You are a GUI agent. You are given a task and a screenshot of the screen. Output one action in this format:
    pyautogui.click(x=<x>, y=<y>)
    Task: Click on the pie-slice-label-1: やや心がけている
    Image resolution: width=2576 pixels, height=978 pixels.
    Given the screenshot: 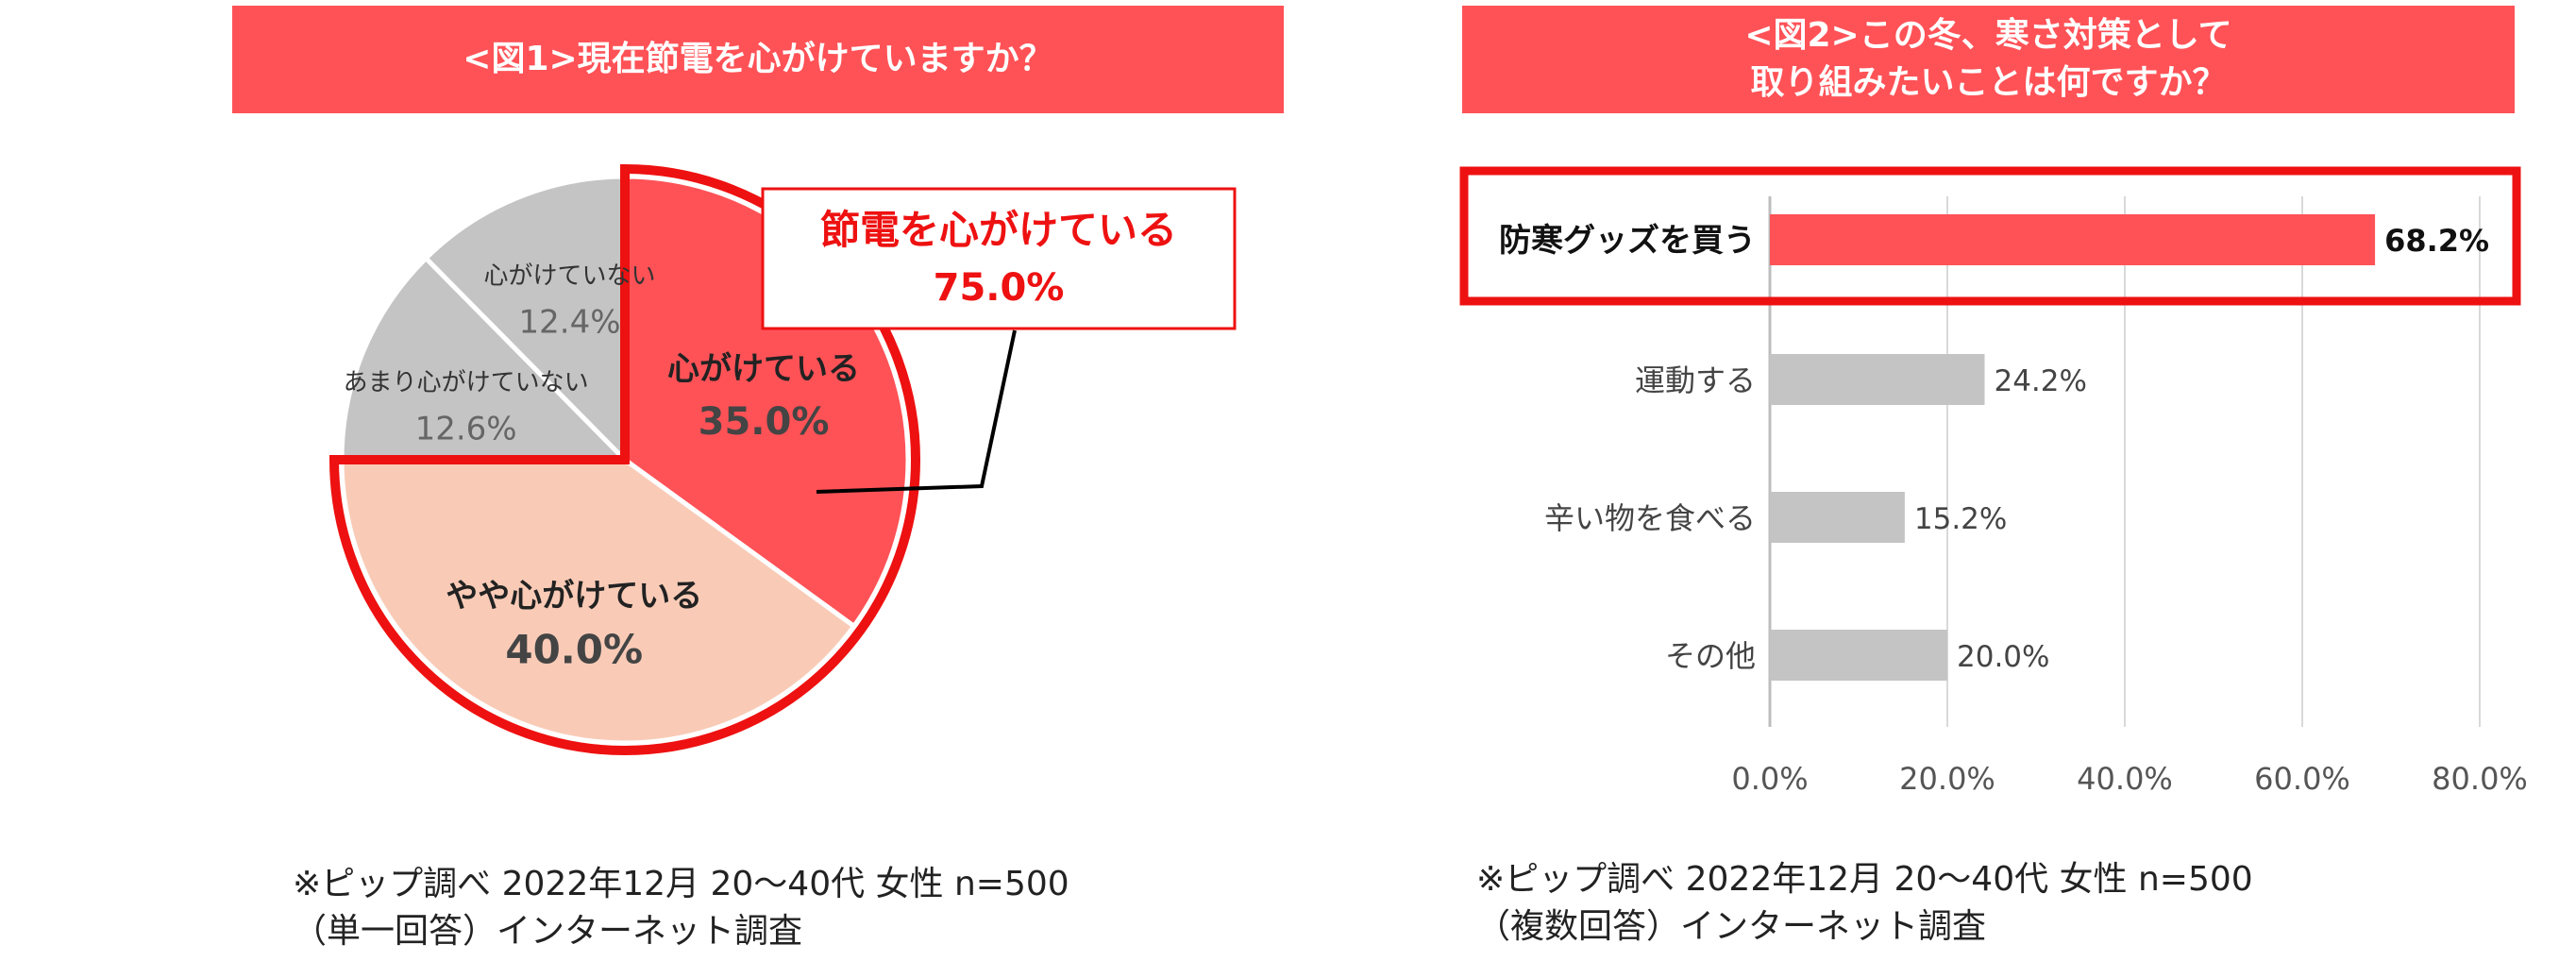 What is the action you would take?
    pyautogui.click(x=574, y=596)
    